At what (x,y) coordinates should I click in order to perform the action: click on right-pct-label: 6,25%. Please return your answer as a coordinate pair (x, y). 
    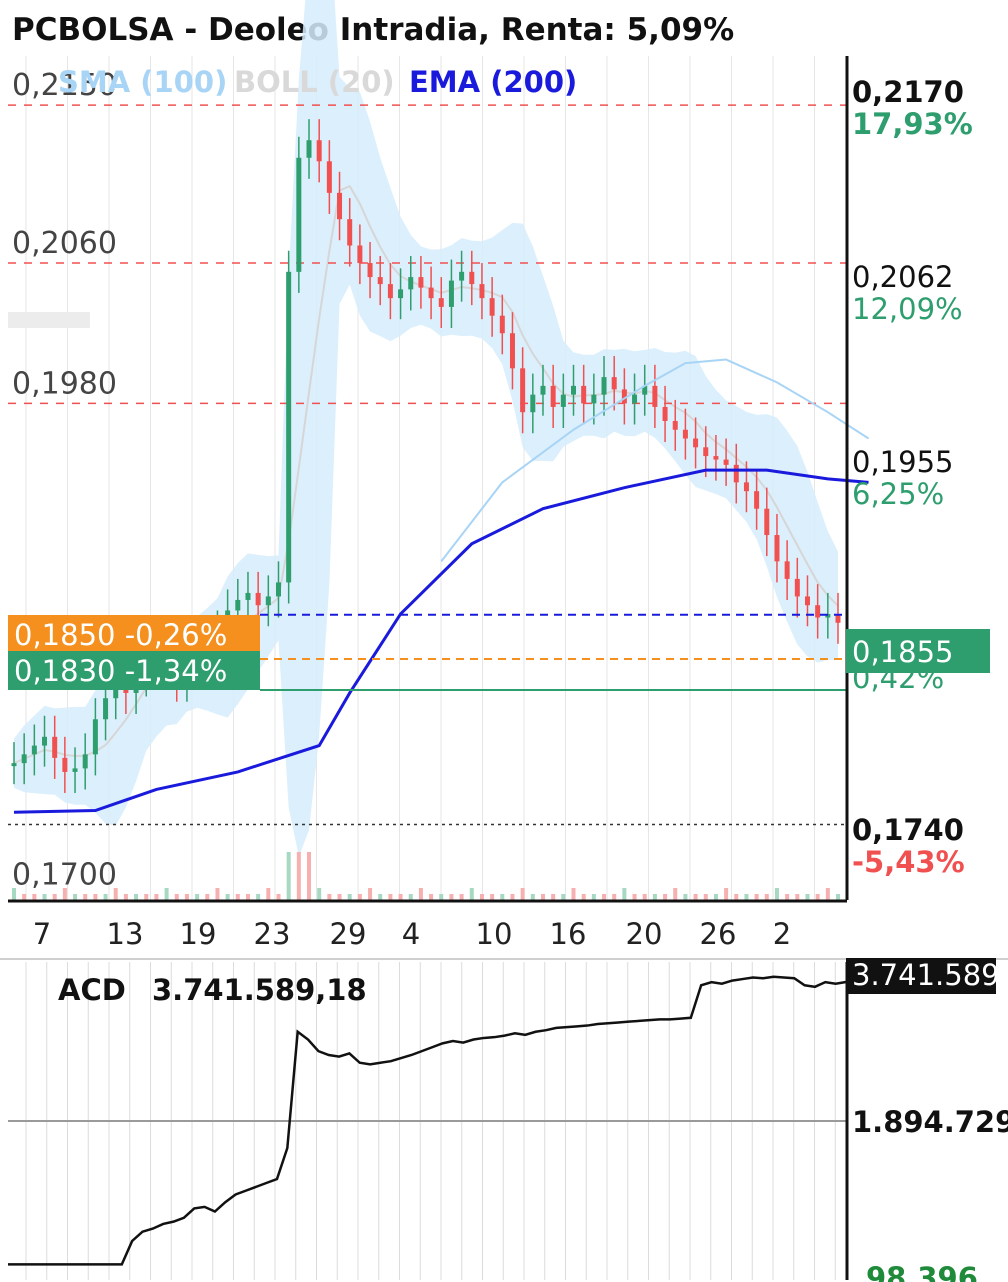
    Looking at the image, I should click on (898, 494).